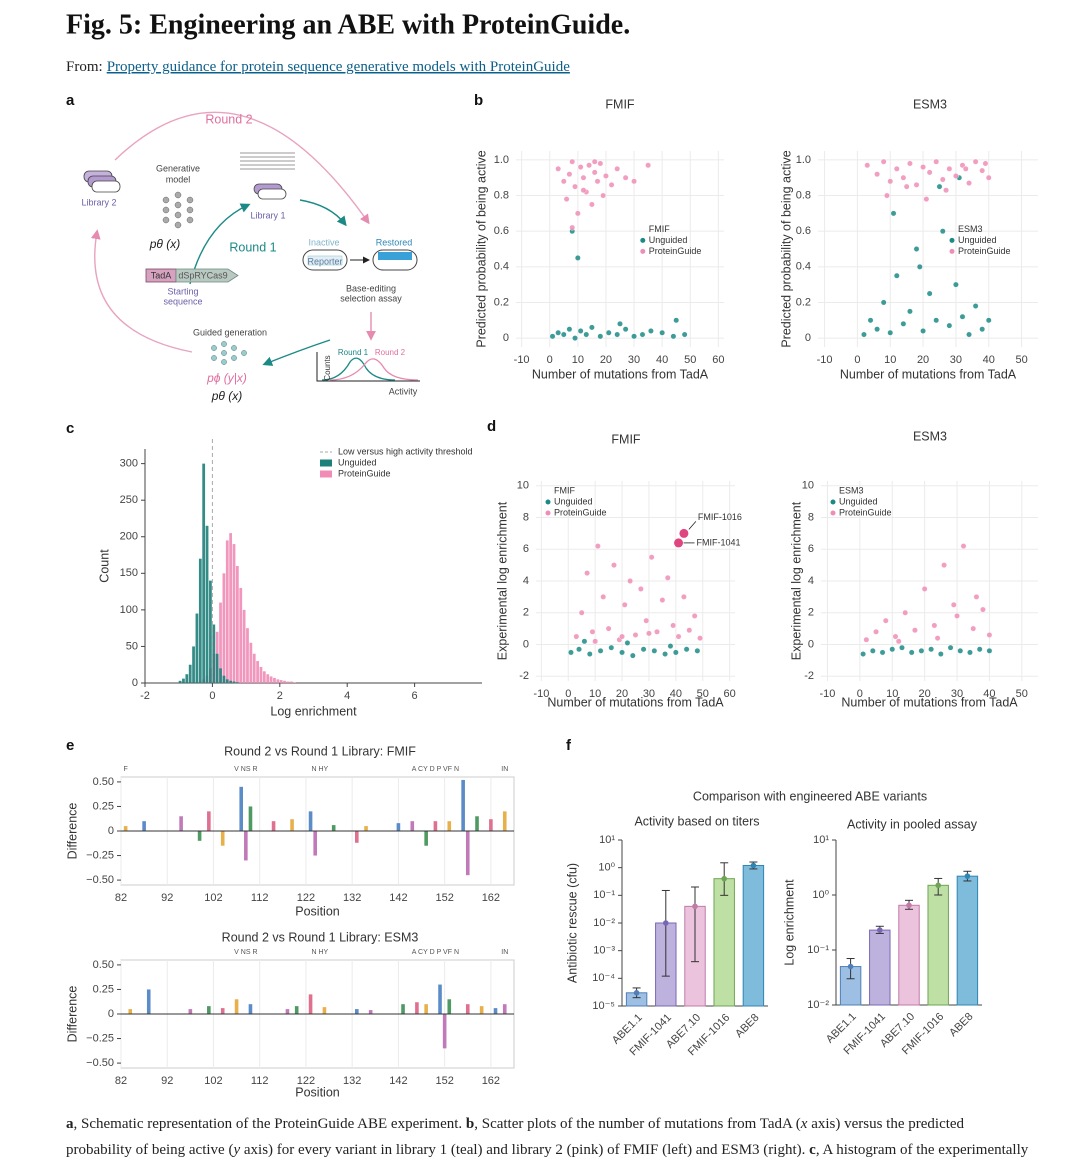 This screenshot has height=1170, width=1080. Describe the element at coordinates (491, 1081) in the screenshot. I see `x-tick-label: 162` at that location.